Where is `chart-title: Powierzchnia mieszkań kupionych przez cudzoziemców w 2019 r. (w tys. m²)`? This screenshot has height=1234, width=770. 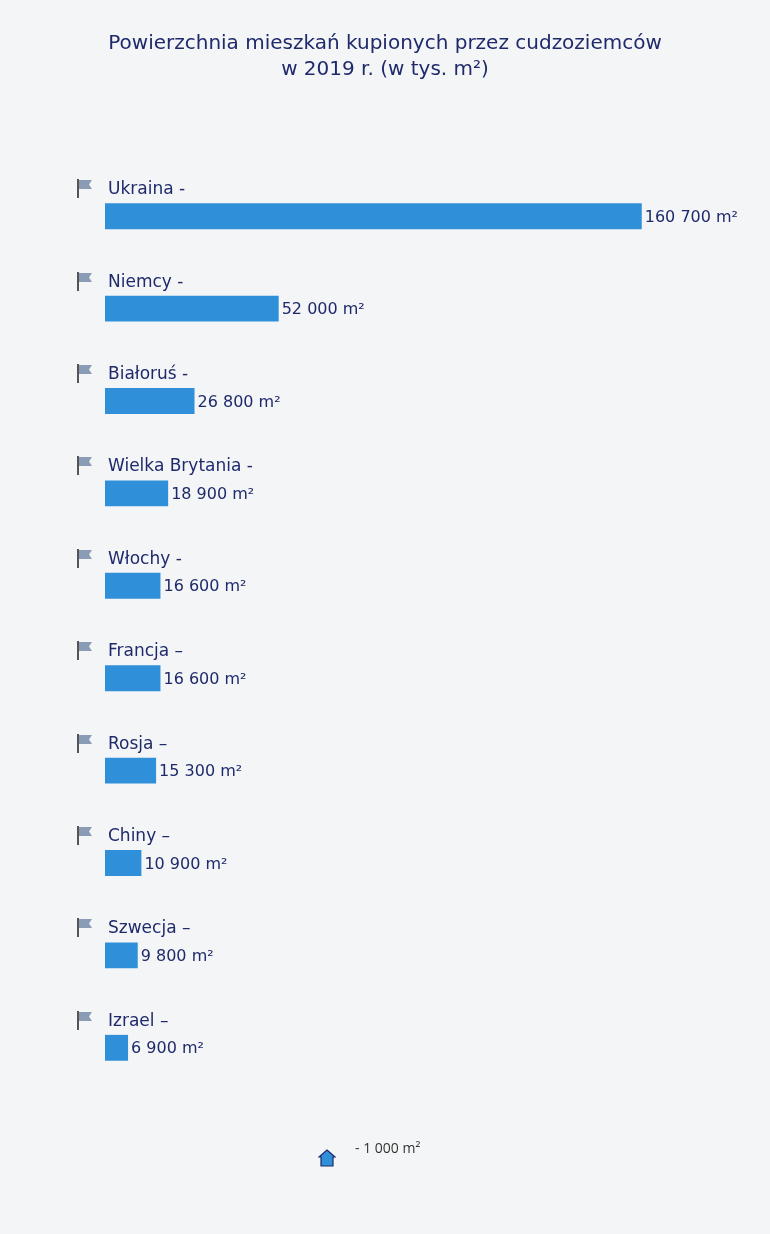 chart-title: Powierzchnia mieszkań kupionych przez cudzoziemców w 2019 r. (w tys. m²) is located at coordinates (385, 55).